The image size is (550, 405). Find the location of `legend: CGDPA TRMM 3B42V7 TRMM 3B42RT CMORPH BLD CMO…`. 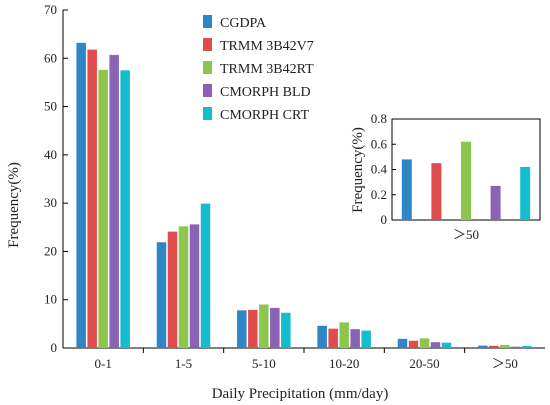

legend: CGDPA TRMM 3B42V7 TRMM 3B42RT CMORPH BLD CMO… is located at coordinates (258, 69).